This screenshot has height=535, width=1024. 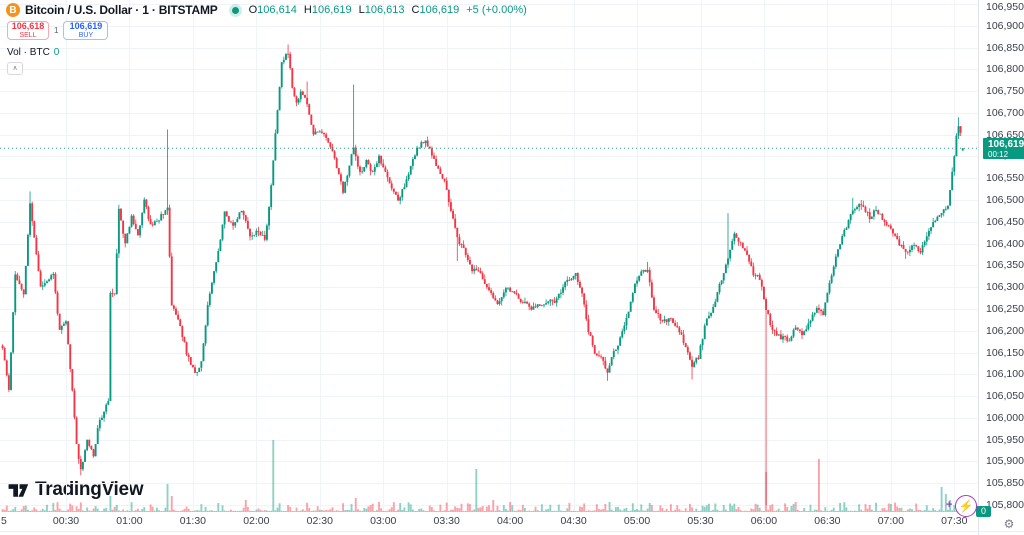 I want to click on open-value: 106,614, so click(x=277, y=10).